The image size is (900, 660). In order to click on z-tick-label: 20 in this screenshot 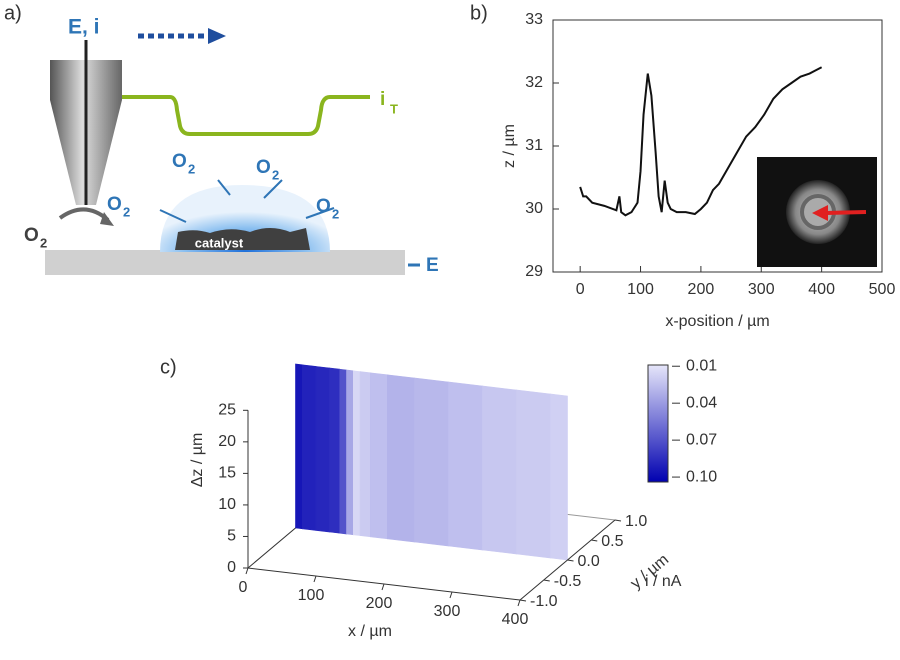, I will do `click(227, 441)`.